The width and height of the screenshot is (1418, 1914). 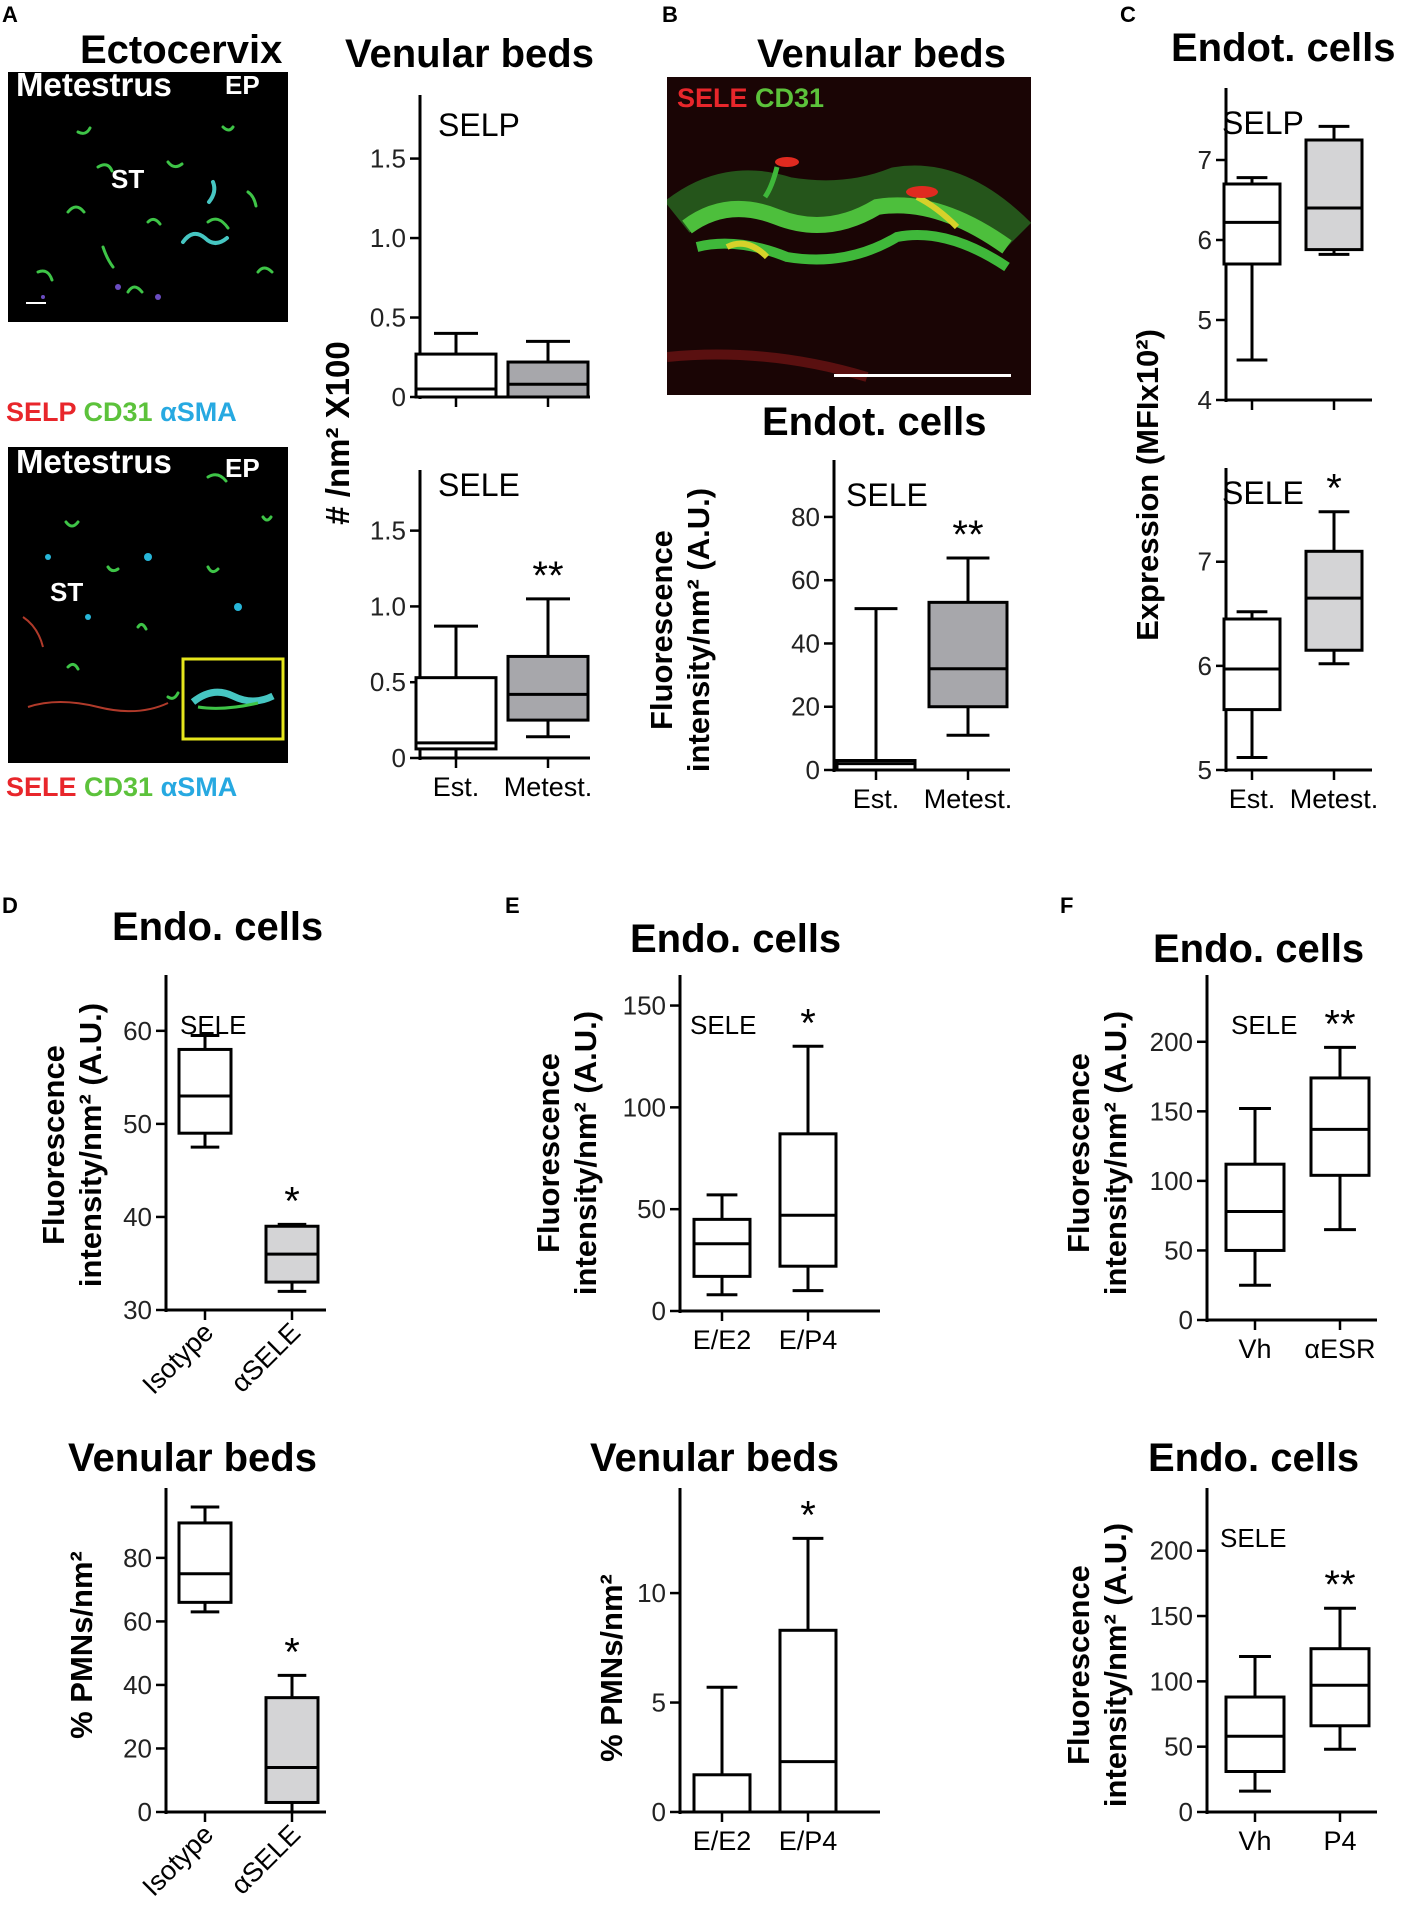 I want to click on y-tick-label: 200, so click(x=1171, y=1042).